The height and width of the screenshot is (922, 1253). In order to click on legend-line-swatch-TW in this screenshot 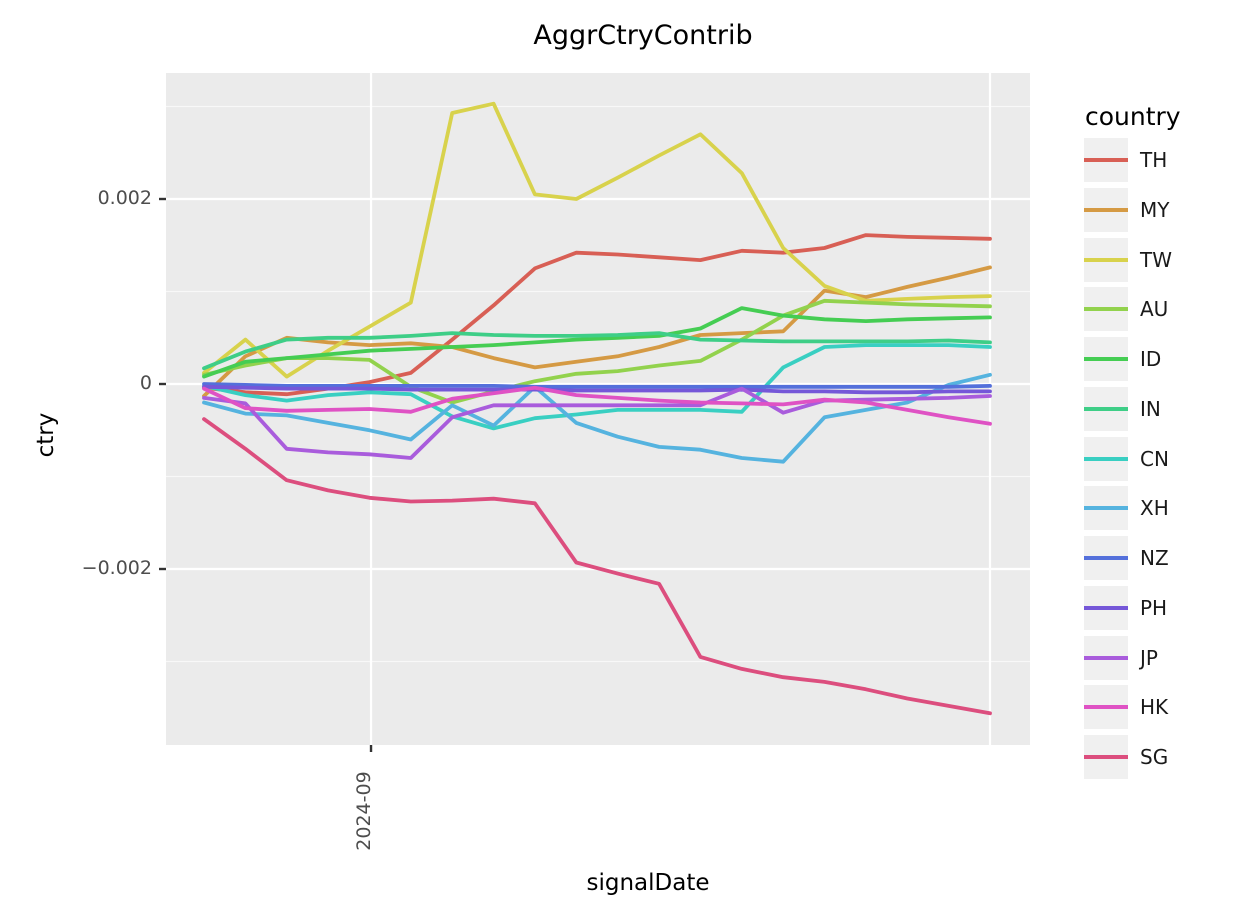, I will do `click(1106, 259)`.